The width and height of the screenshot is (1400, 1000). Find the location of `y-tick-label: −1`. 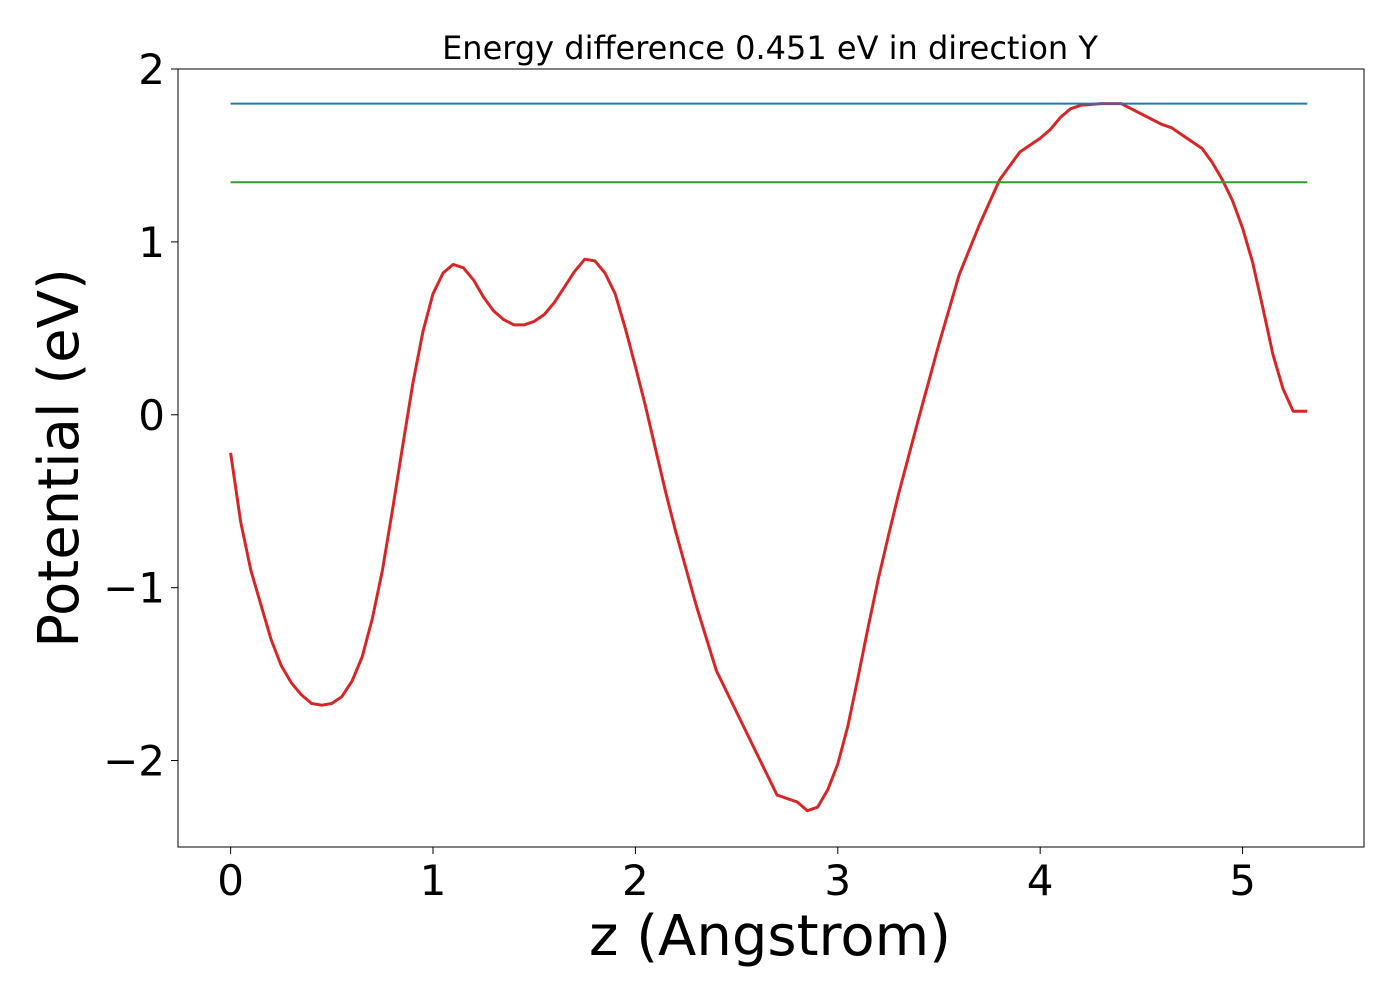

y-tick-label: −1 is located at coordinates (134, 588).